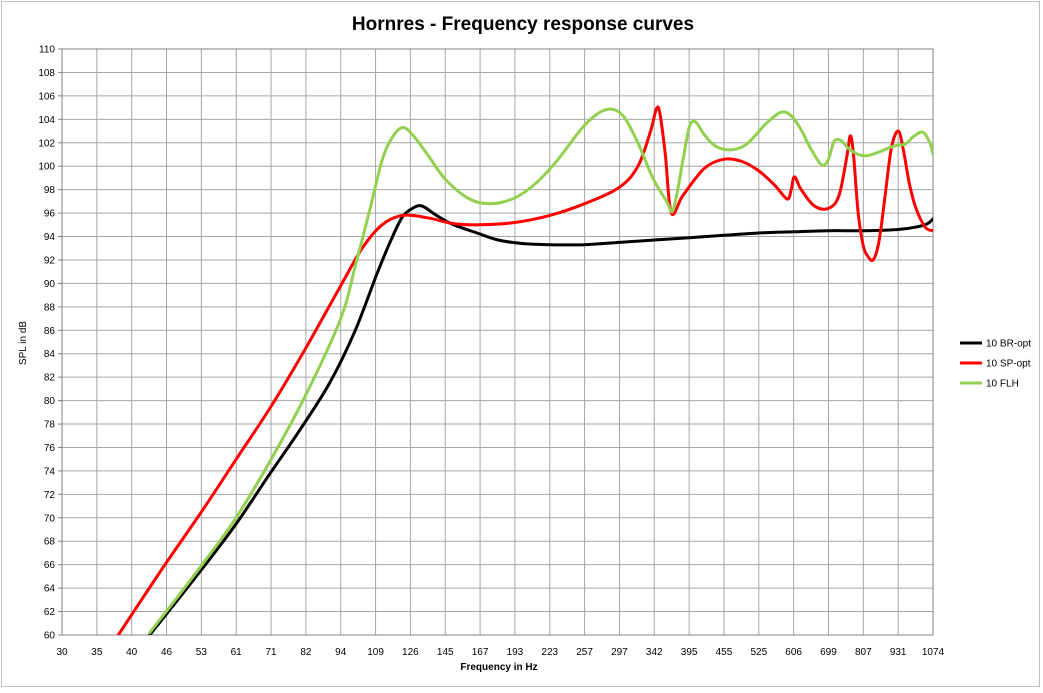 Image resolution: width=1043 pixels, height=693 pixels. I want to click on x-tick-label: 40, so click(132, 652).